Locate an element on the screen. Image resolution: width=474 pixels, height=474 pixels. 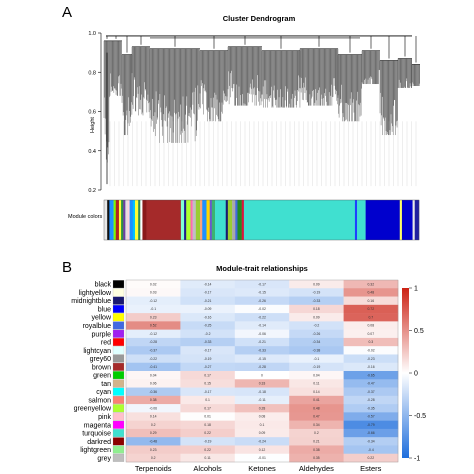
heatmap-cell-value: -0.12 is located at coordinates (153, 301).